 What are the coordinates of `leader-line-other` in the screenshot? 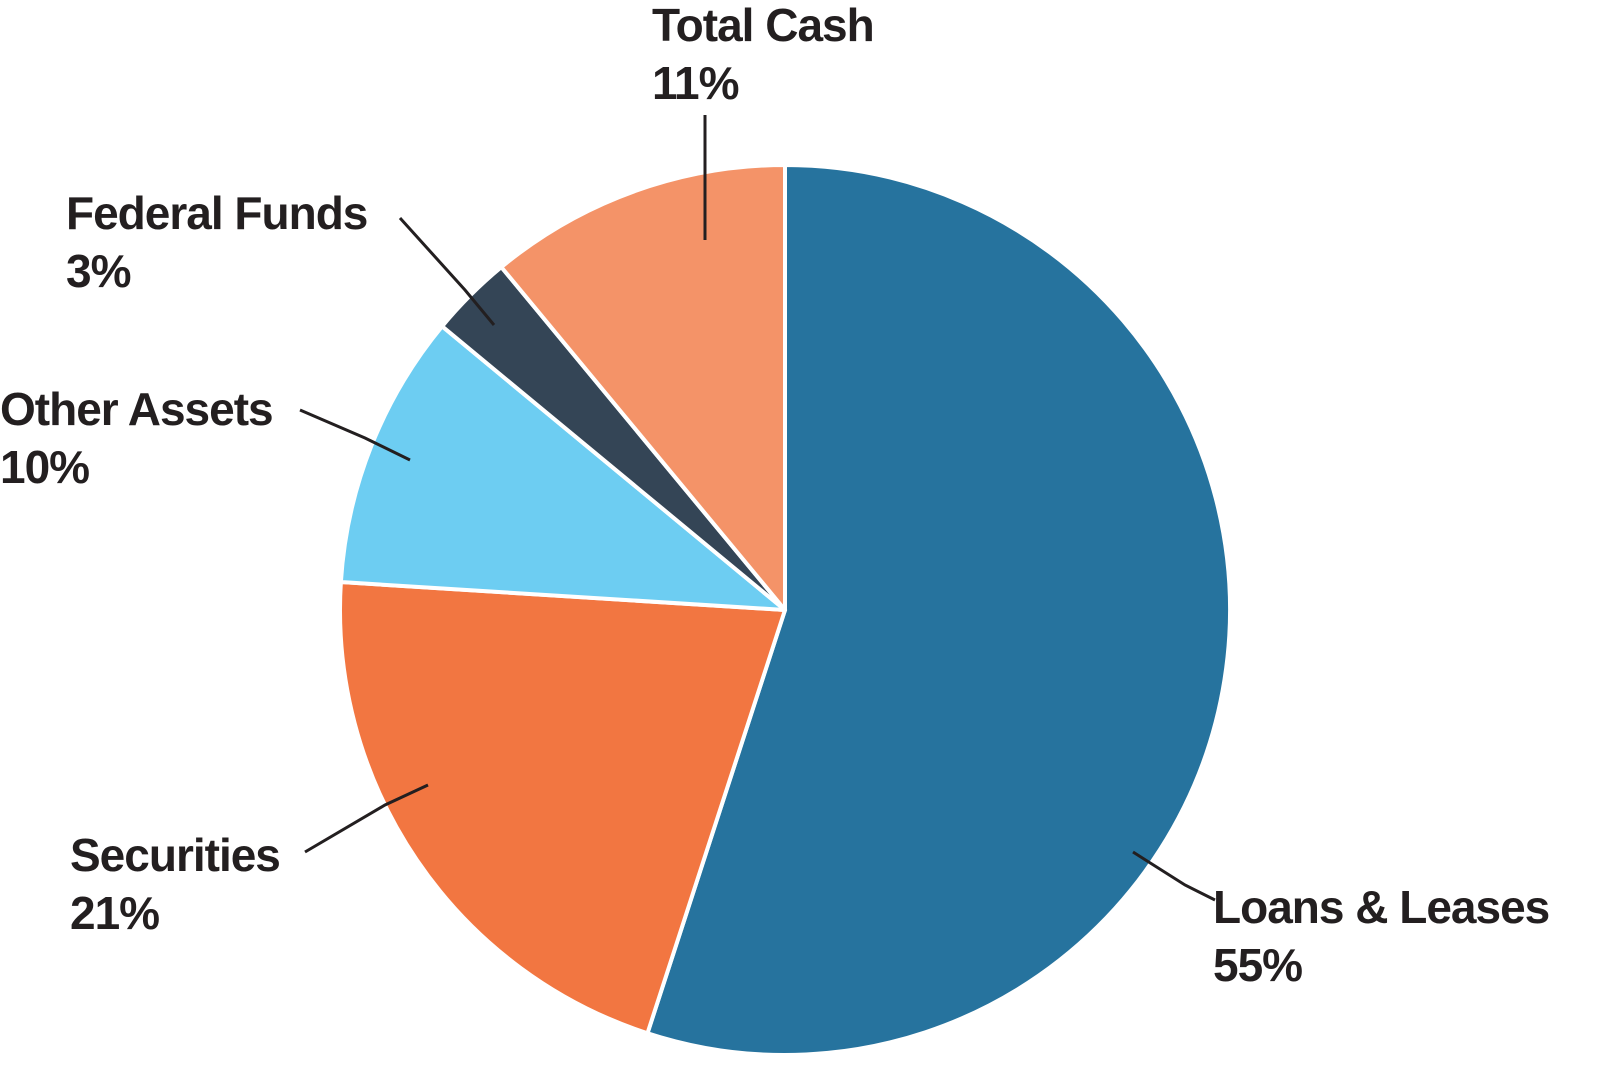 It's located at (355, 435).